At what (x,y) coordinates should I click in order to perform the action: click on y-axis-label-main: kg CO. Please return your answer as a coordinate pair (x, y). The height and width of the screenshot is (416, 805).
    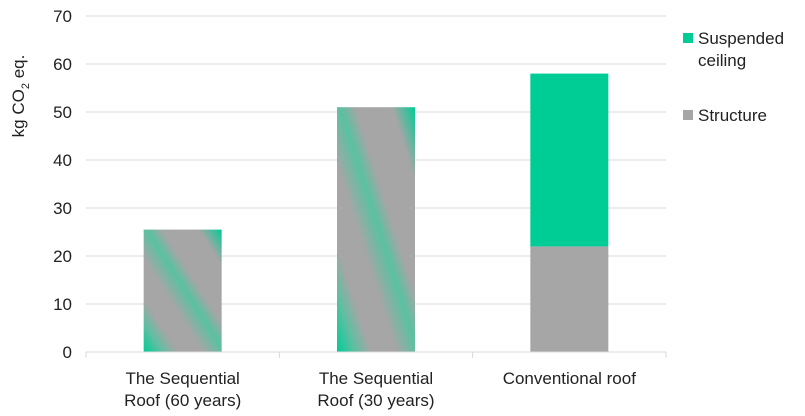
    Looking at the image, I should click on (18, 113).